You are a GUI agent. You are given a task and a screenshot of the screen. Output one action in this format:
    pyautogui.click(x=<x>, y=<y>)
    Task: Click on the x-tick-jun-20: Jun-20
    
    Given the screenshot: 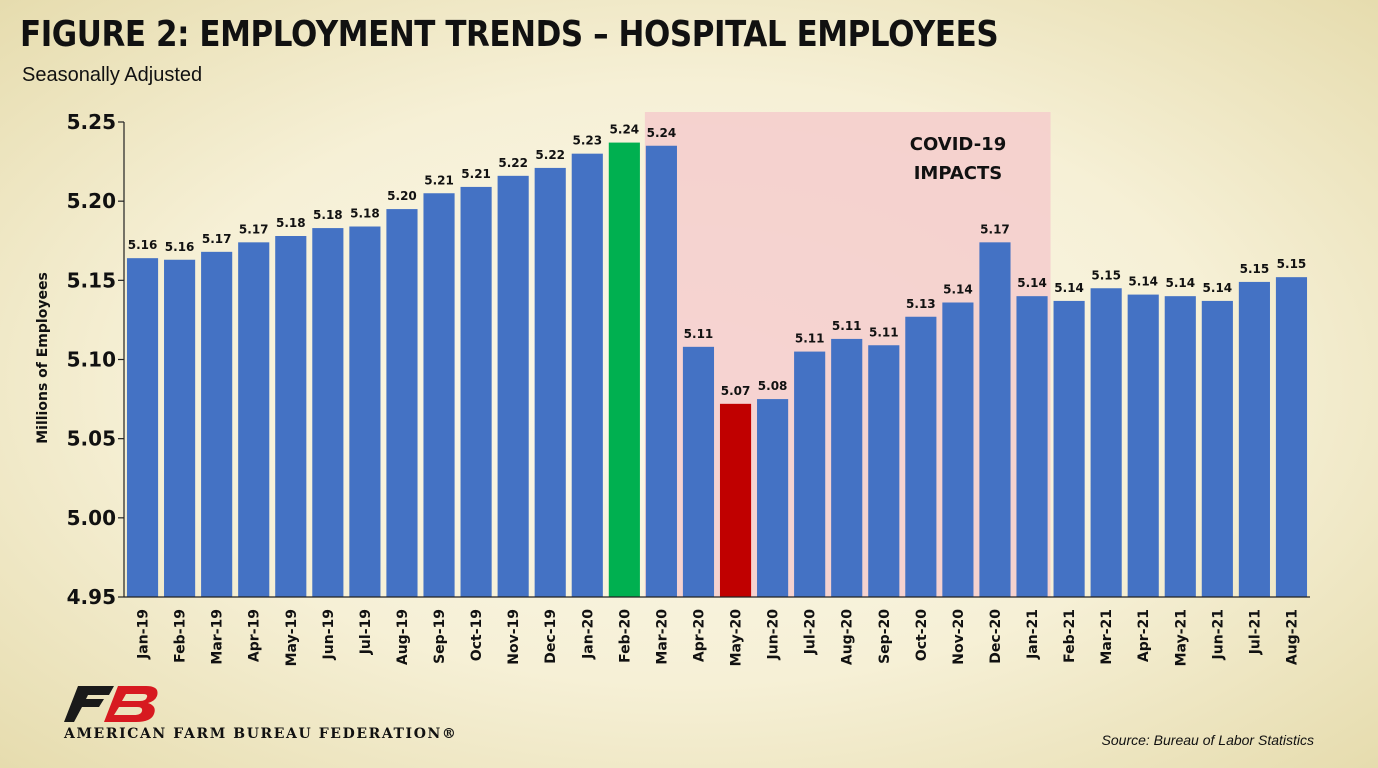 What is the action you would take?
    pyautogui.click(x=774, y=635)
    